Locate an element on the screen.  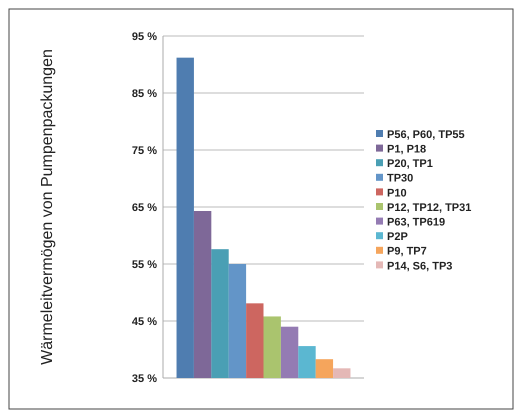
y-tick-label: 45 % is located at coordinates (145, 322).